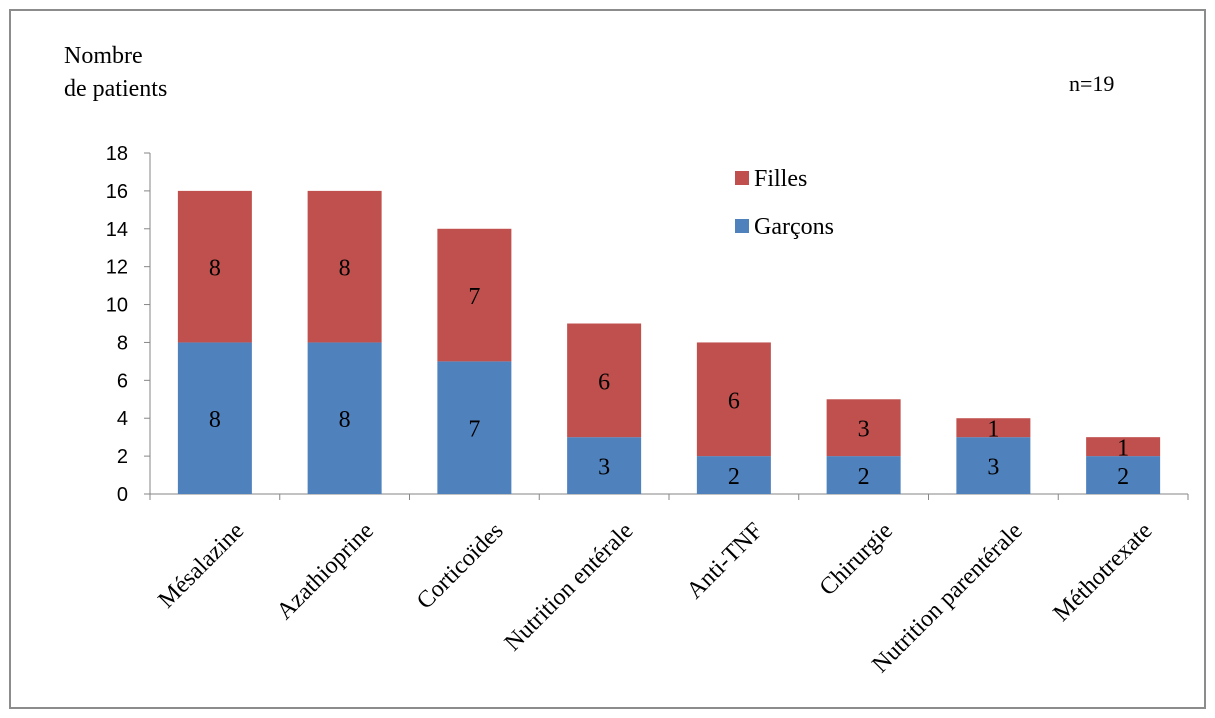  I want to click on y-axis-label-line2: de patients, so click(116, 89).